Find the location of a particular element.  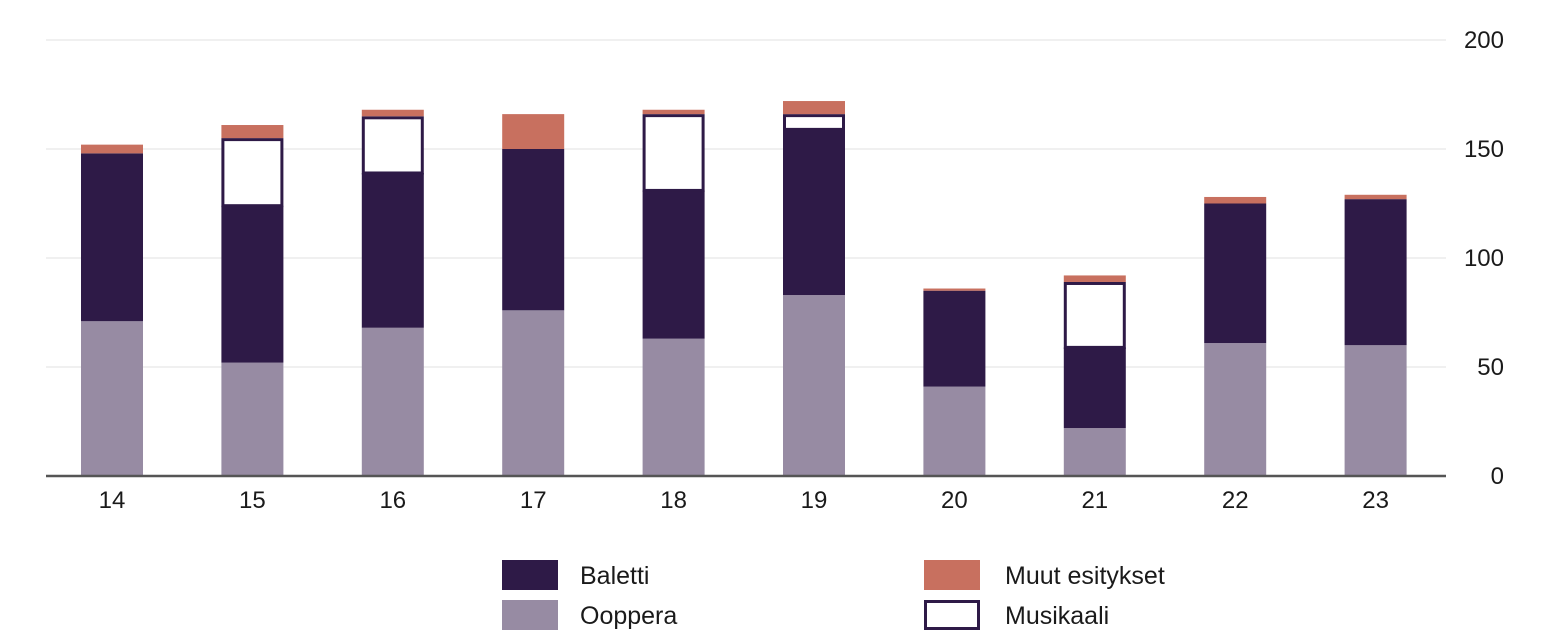

y-tick-label: 150 is located at coordinates (1484, 149).